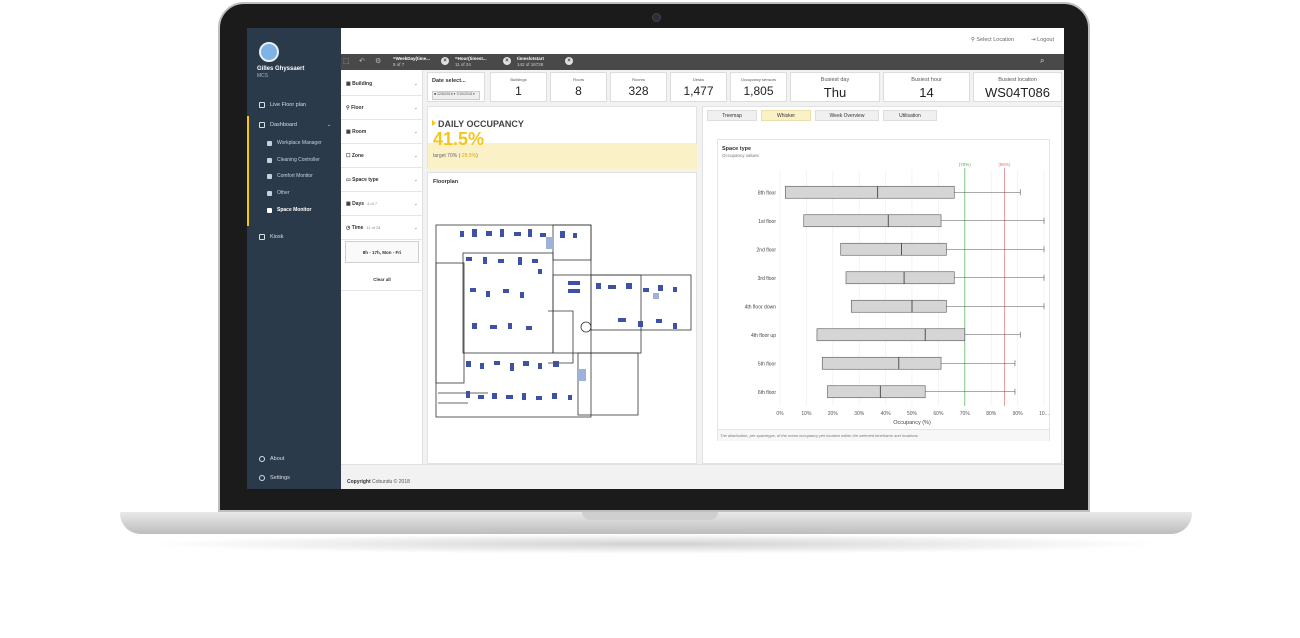 The image size is (1300, 638). Describe the element at coordinates (1004, 164) in the screenshot. I see `reference-line-label: (85%)` at that location.